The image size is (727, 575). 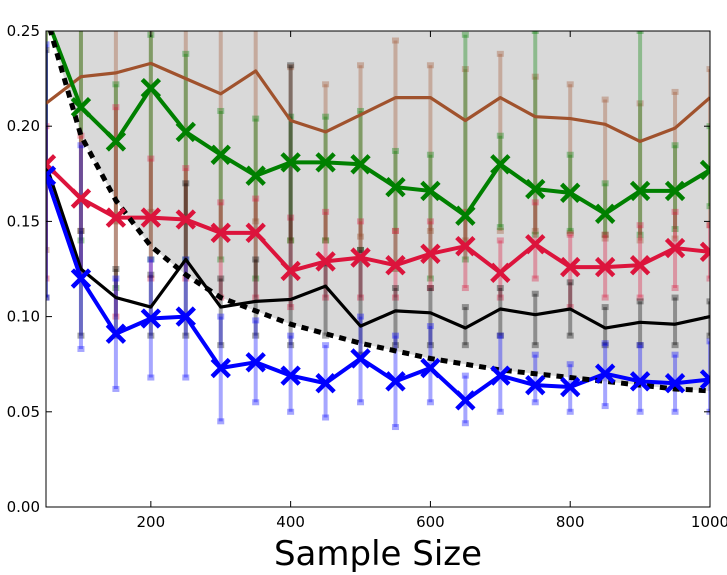 I want to click on x-tick-label: 1000, so click(x=709, y=522).